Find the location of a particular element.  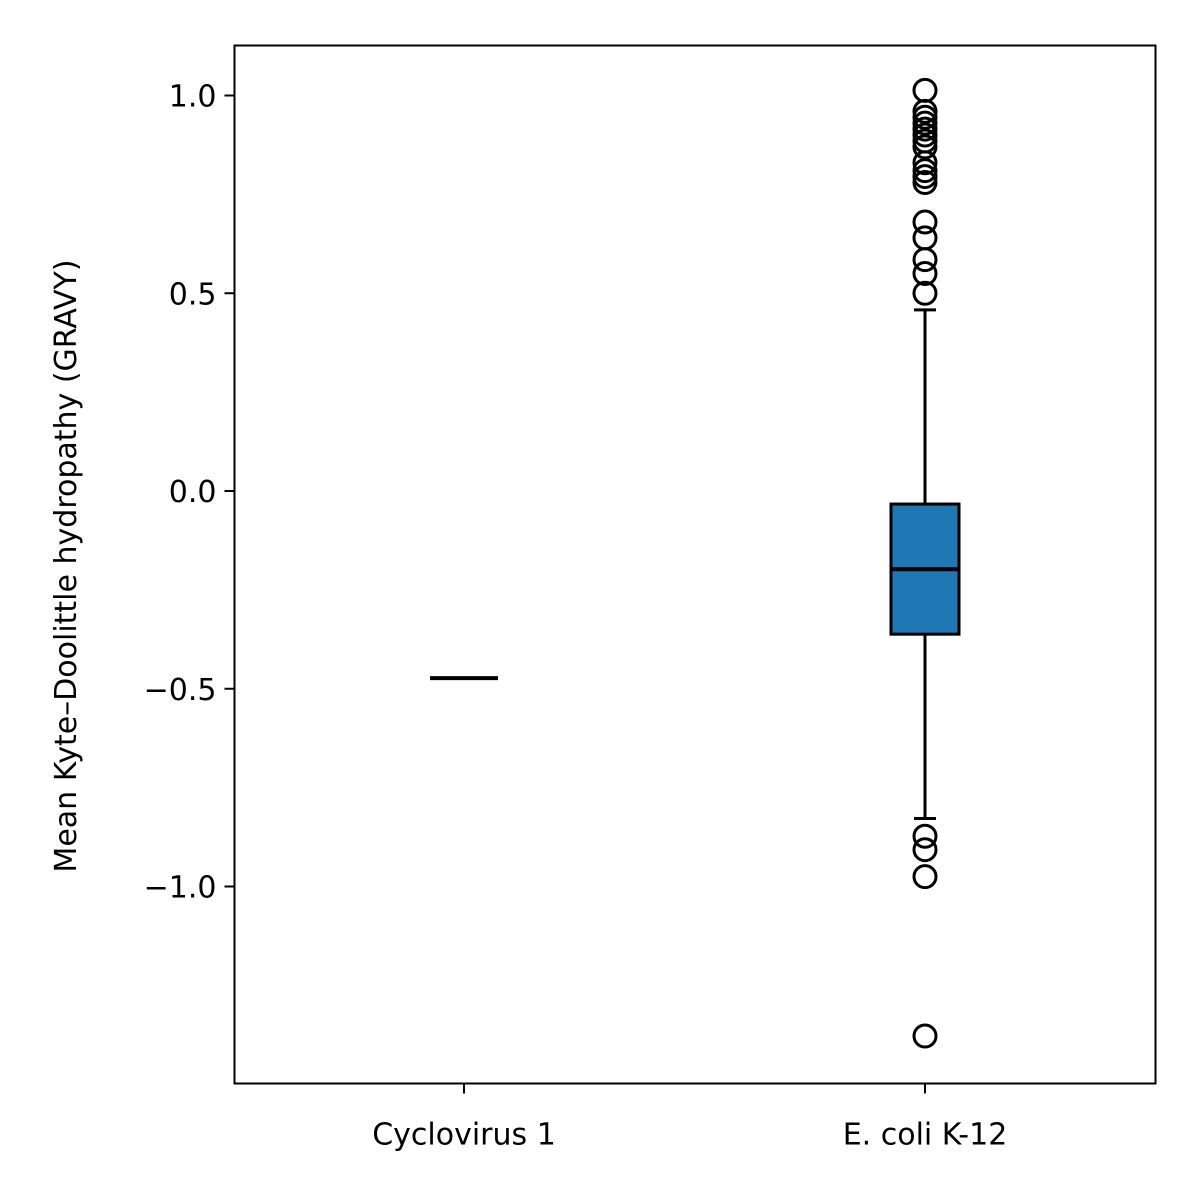

y-axis: 1.0 0.5 0.0 −0.5 −1.0 is located at coordinates (189, 493).